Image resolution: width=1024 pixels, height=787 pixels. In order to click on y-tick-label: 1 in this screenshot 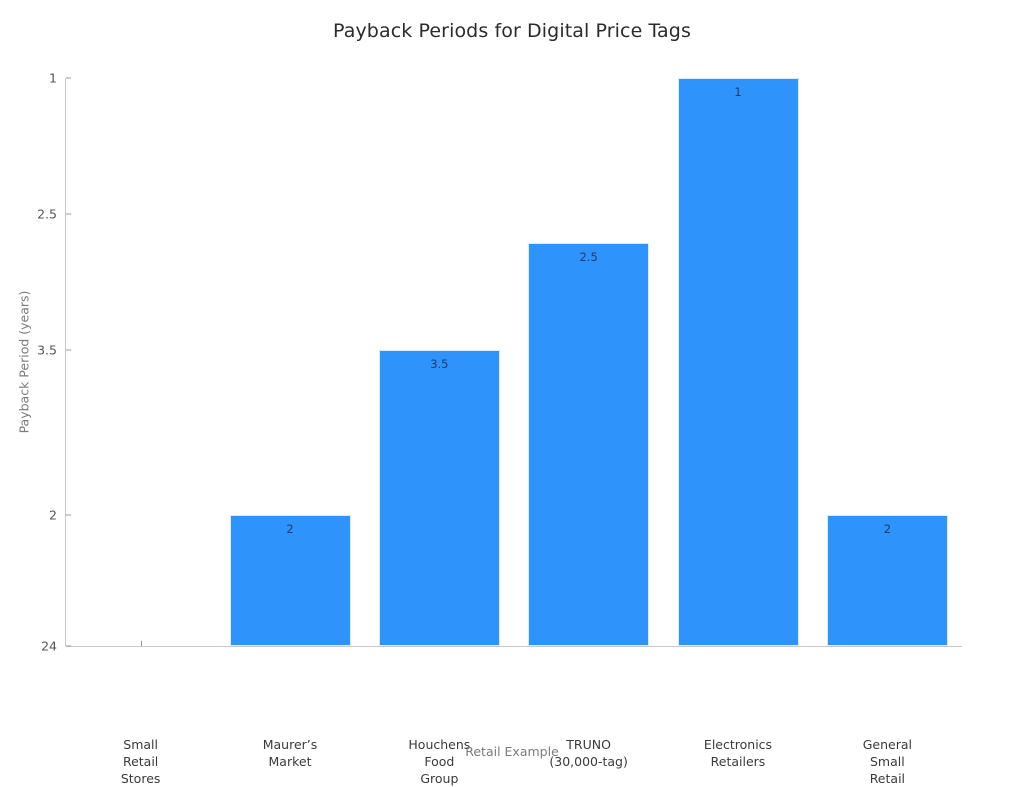, I will do `click(53, 78)`.